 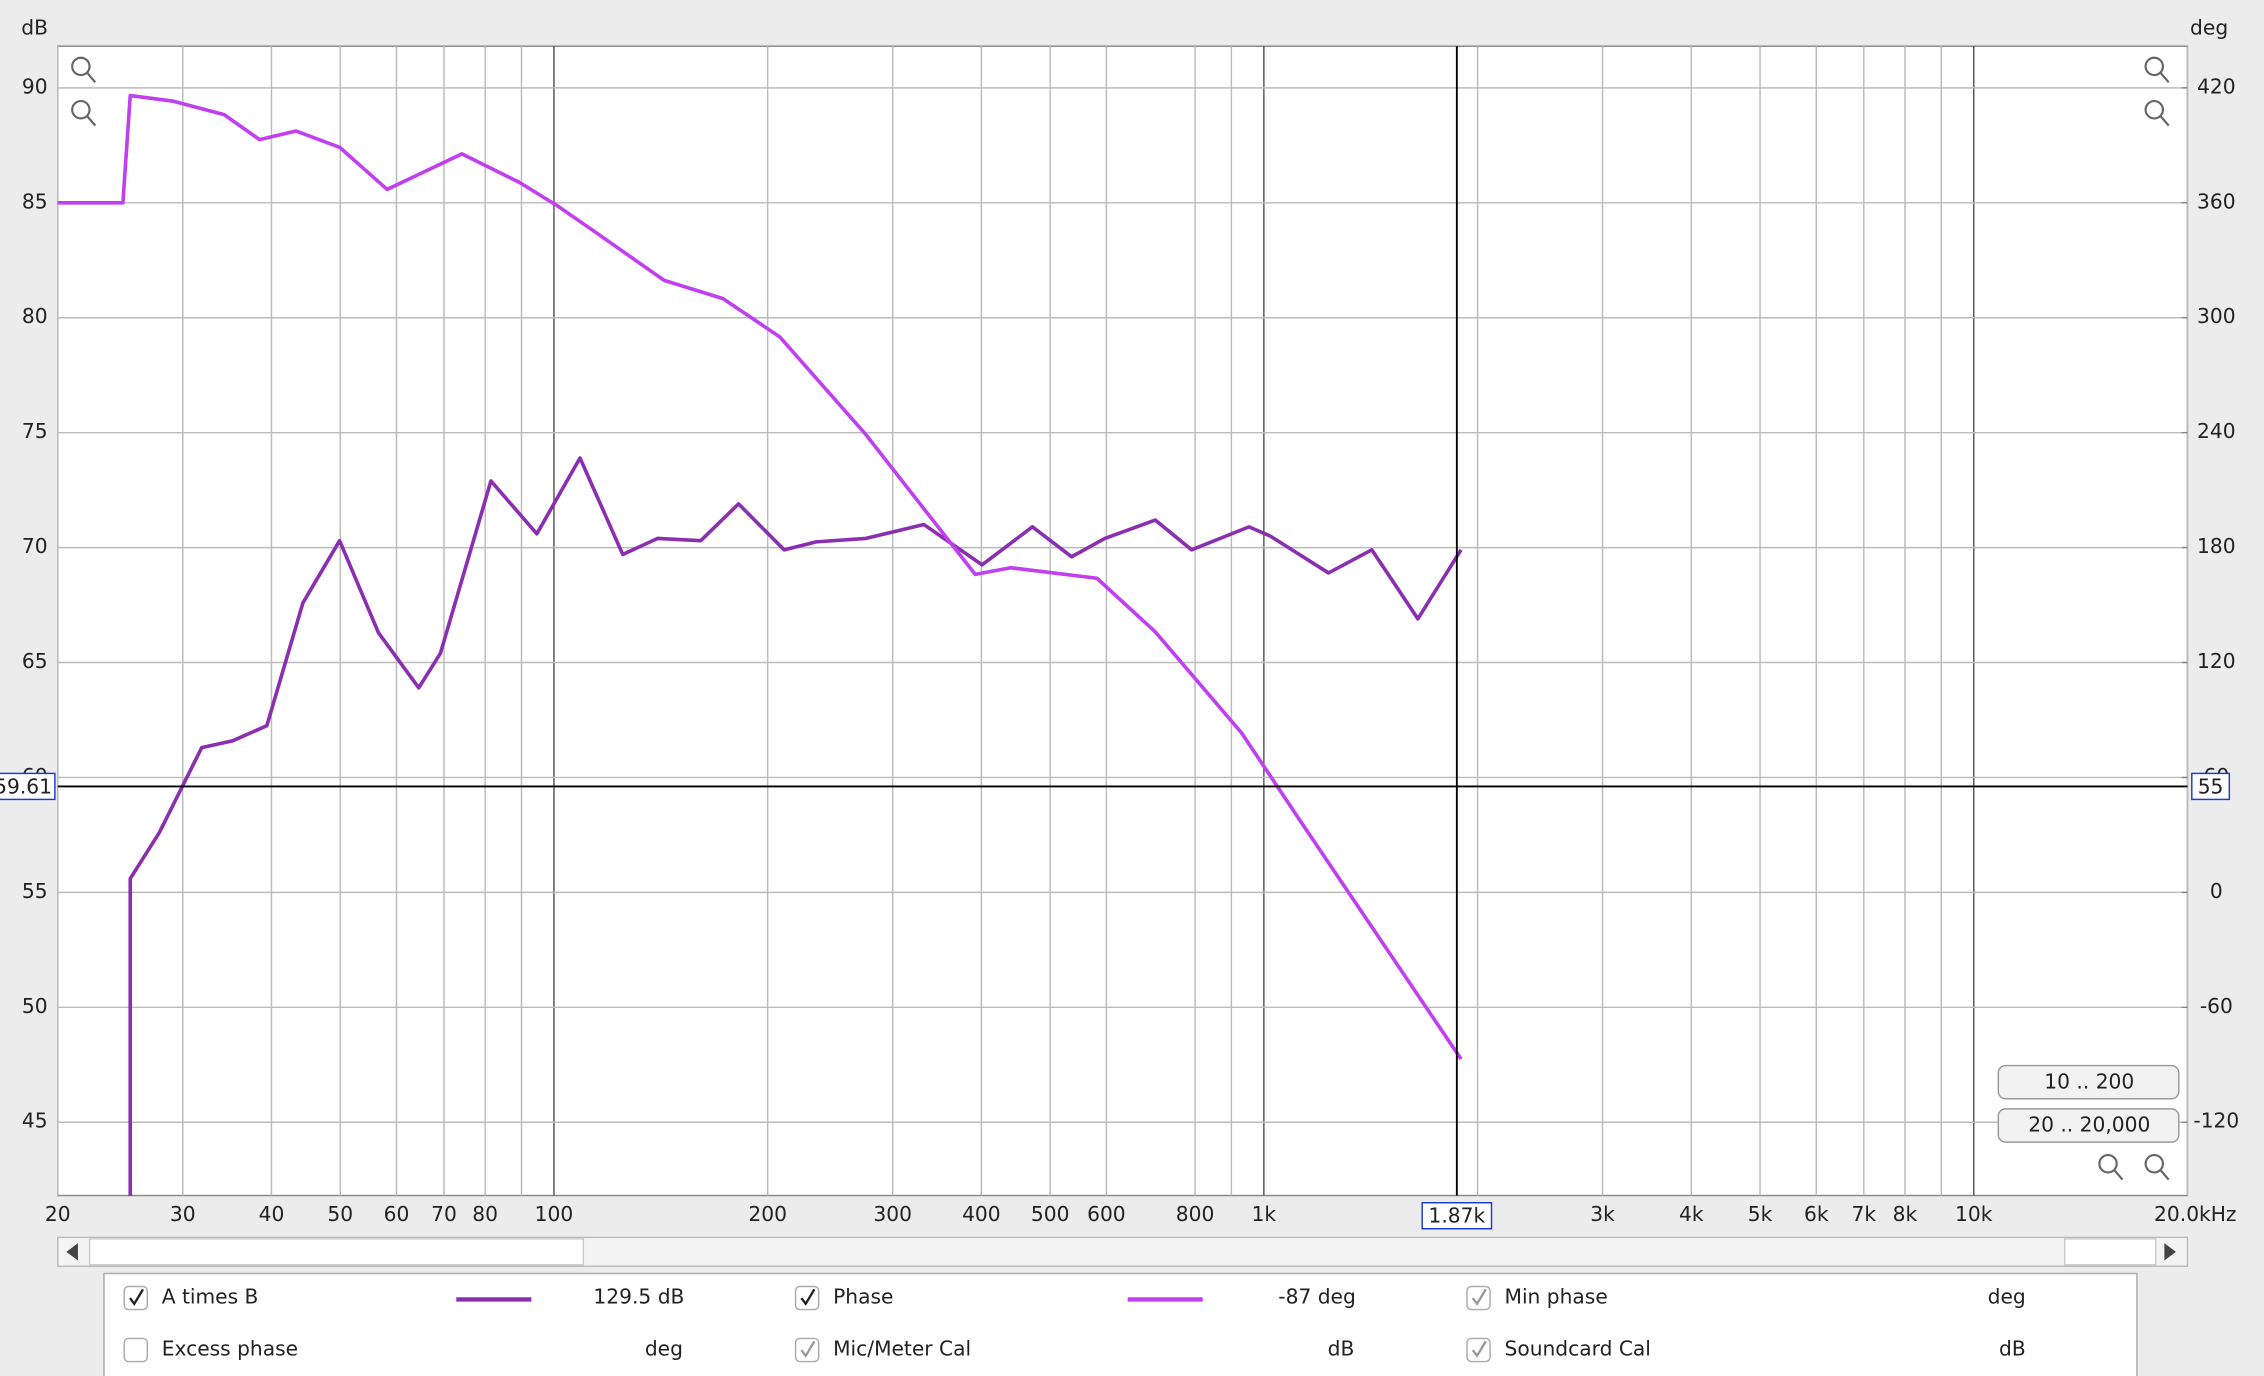 I want to click on x-tick-label: 8k, so click(x=1905, y=1214).